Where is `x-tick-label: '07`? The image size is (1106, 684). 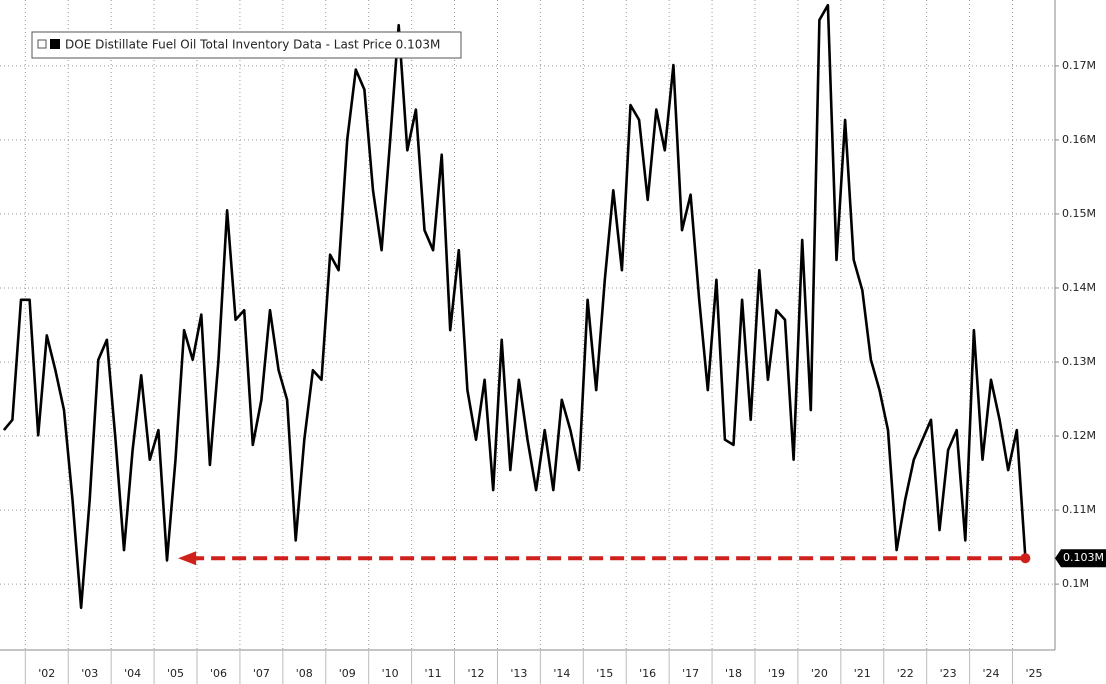
x-tick-label: '07 is located at coordinates (261, 673).